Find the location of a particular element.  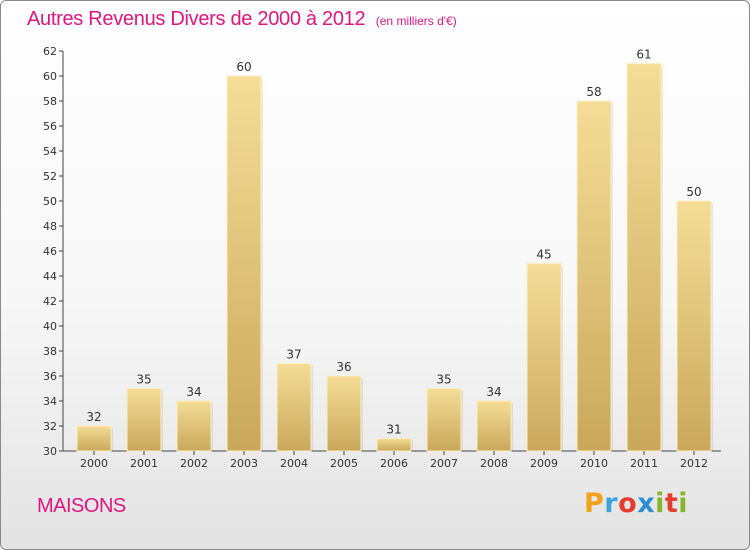

x-tick-label: 2009 is located at coordinates (544, 463).